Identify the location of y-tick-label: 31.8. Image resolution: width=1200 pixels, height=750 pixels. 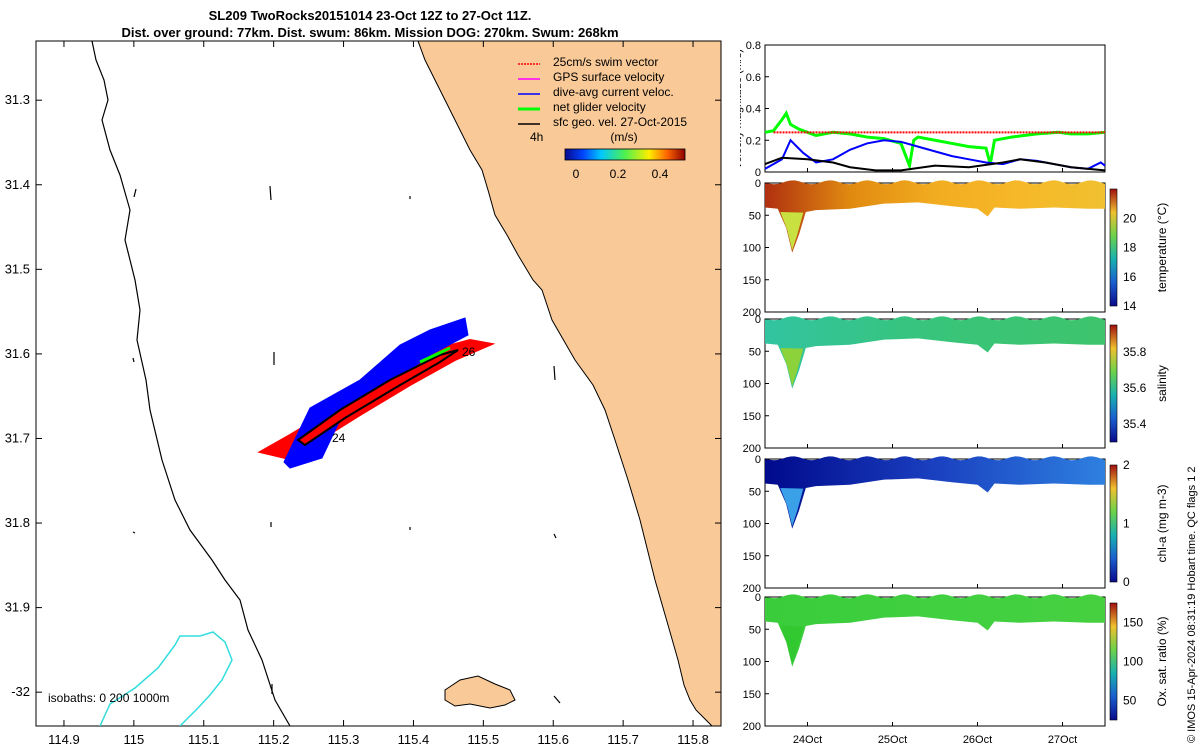
(17, 522).